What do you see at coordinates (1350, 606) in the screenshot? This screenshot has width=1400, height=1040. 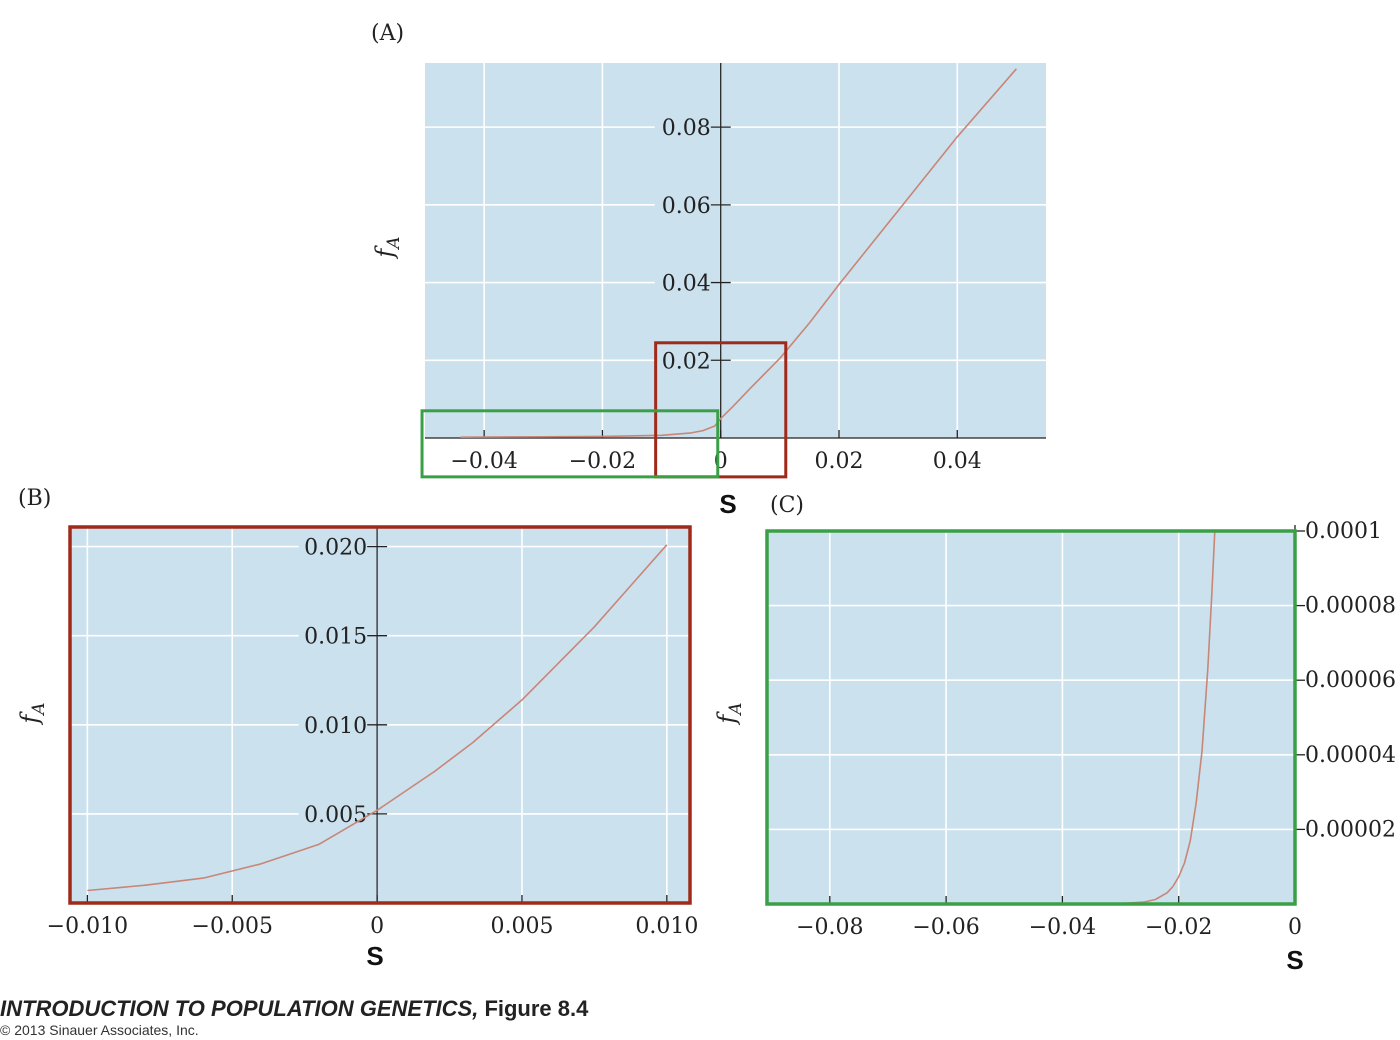 I see `y-tick-label: 0.00008` at bounding box center [1350, 606].